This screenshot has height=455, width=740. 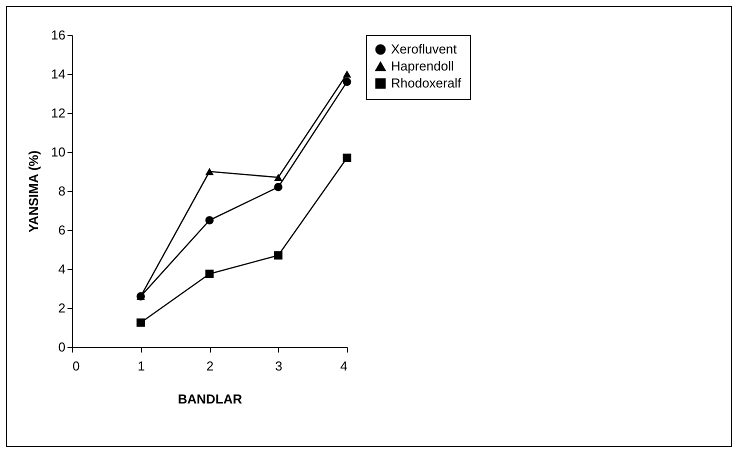 I want to click on legend-label: Haprendoll, so click(x=422, y=66).